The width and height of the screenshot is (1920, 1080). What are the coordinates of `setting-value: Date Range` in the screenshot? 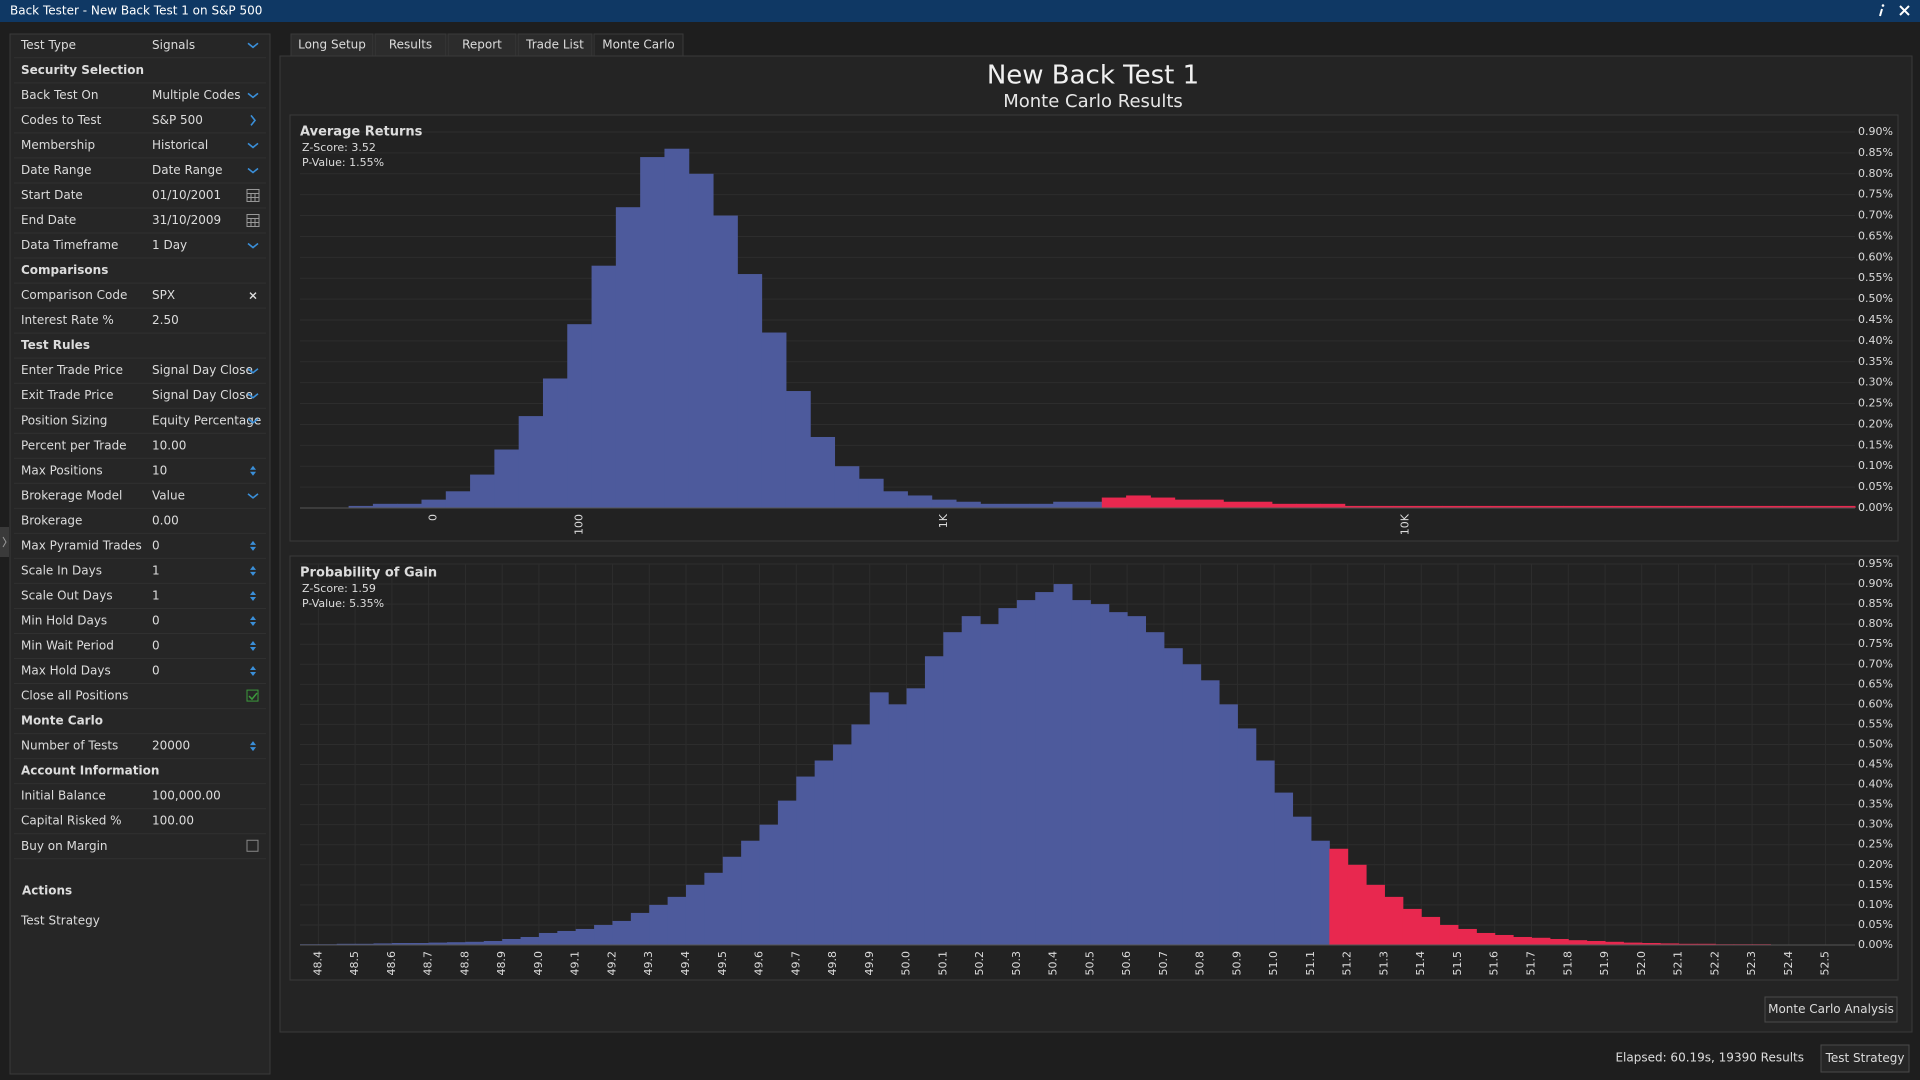 It's located at (187, 170).